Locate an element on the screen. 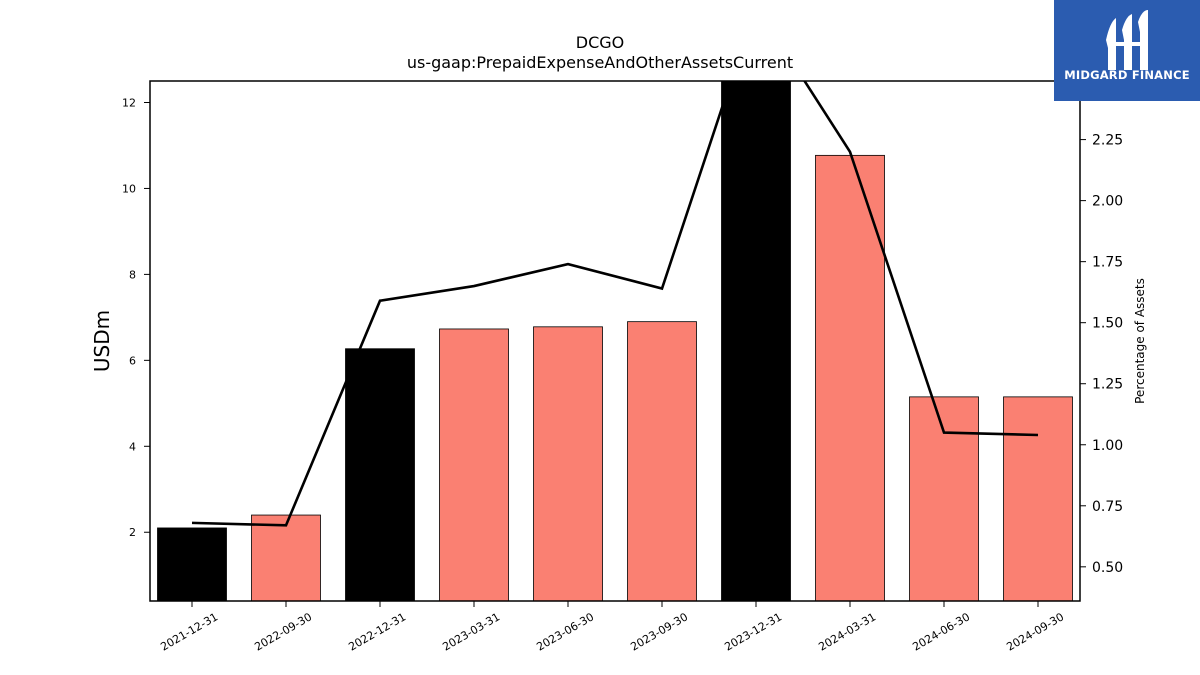 The width and height of the screenshot is (1200, 675). y2-tick-label: 1.50 is located at coordinates (1107, 324).